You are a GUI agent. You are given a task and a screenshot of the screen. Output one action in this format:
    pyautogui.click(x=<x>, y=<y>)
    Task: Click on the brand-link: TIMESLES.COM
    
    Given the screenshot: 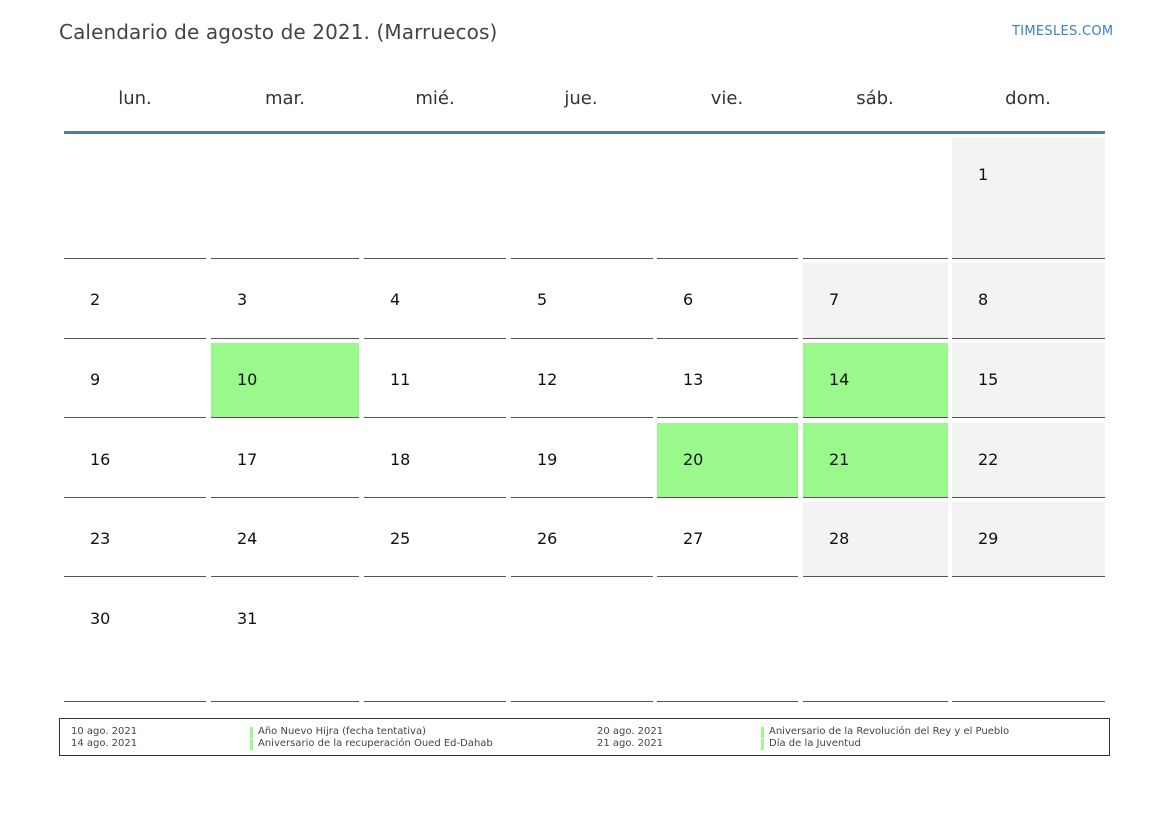 What is the action you would take?
    pyautogui.click(x=1063, y=31)
    